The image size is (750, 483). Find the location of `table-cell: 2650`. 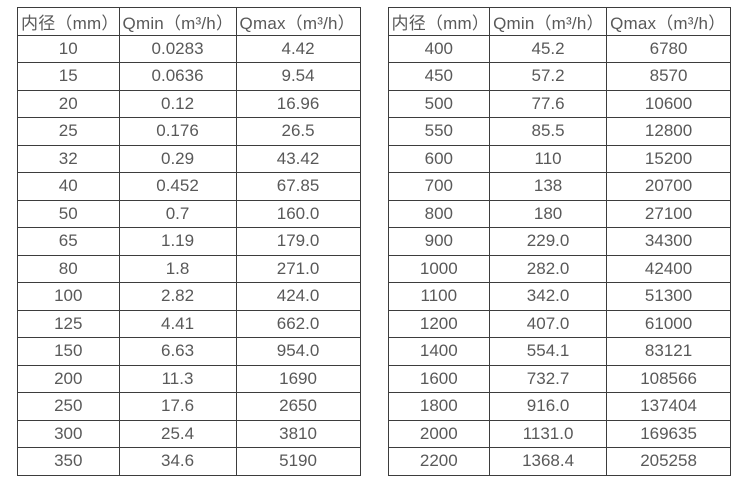

table-cell: 2650 is located at coordinates (298, 406).